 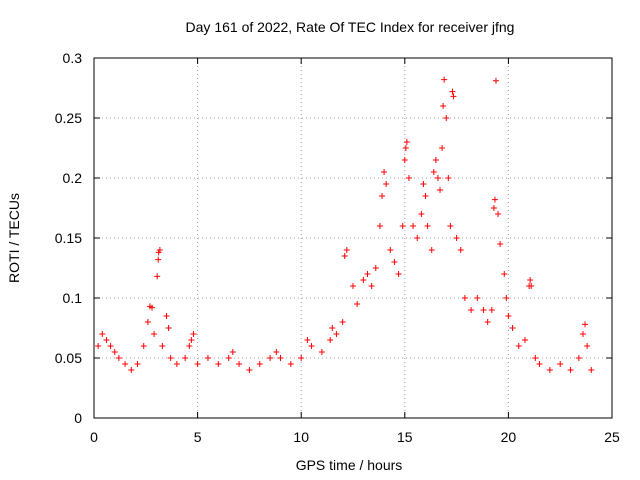 What do you see at coordinates (78, 418) in the screenshot?
I see `y-tick-label: 0` at bounding box center [78, 418].